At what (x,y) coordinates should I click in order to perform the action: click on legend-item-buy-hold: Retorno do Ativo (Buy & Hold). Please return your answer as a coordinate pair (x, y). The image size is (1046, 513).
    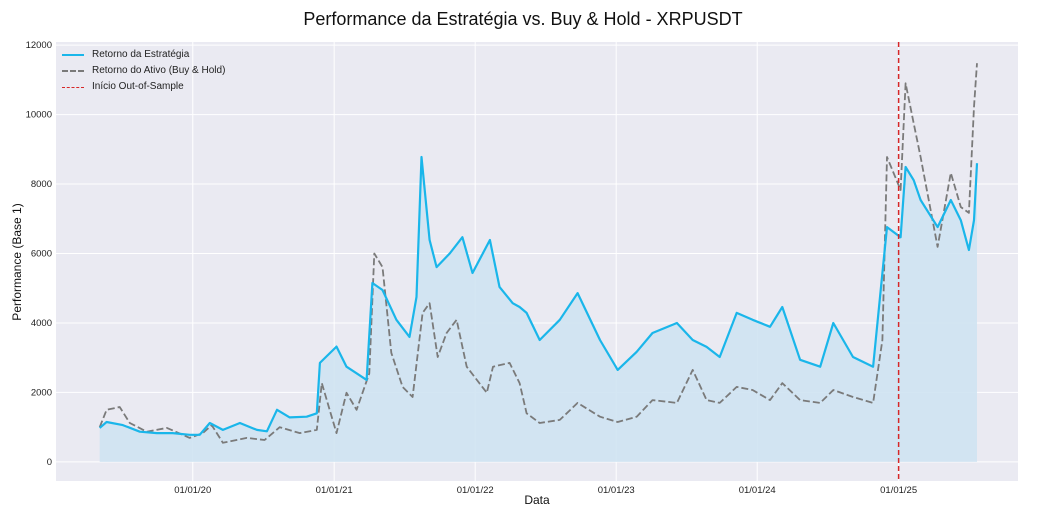
    Looking at the image, I should click on (143, 71).